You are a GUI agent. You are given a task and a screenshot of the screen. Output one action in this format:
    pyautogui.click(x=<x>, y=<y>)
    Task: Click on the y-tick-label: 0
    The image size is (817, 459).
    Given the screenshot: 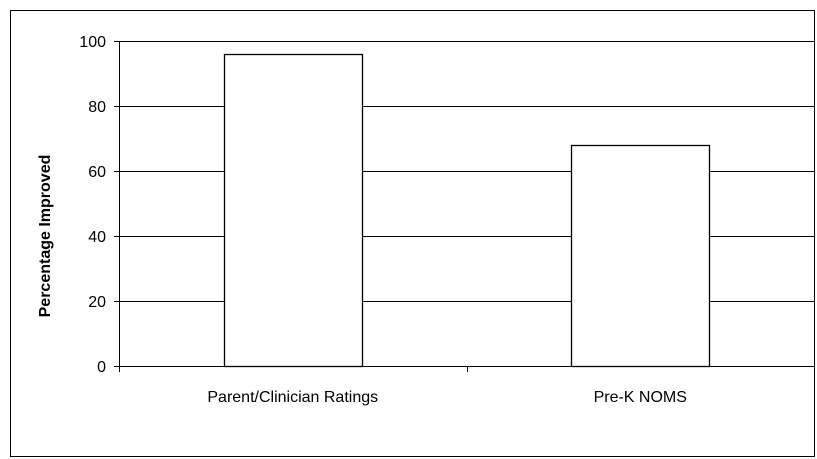 What is the action you would take?
    pyautogui.click(x=101, y=367)
    